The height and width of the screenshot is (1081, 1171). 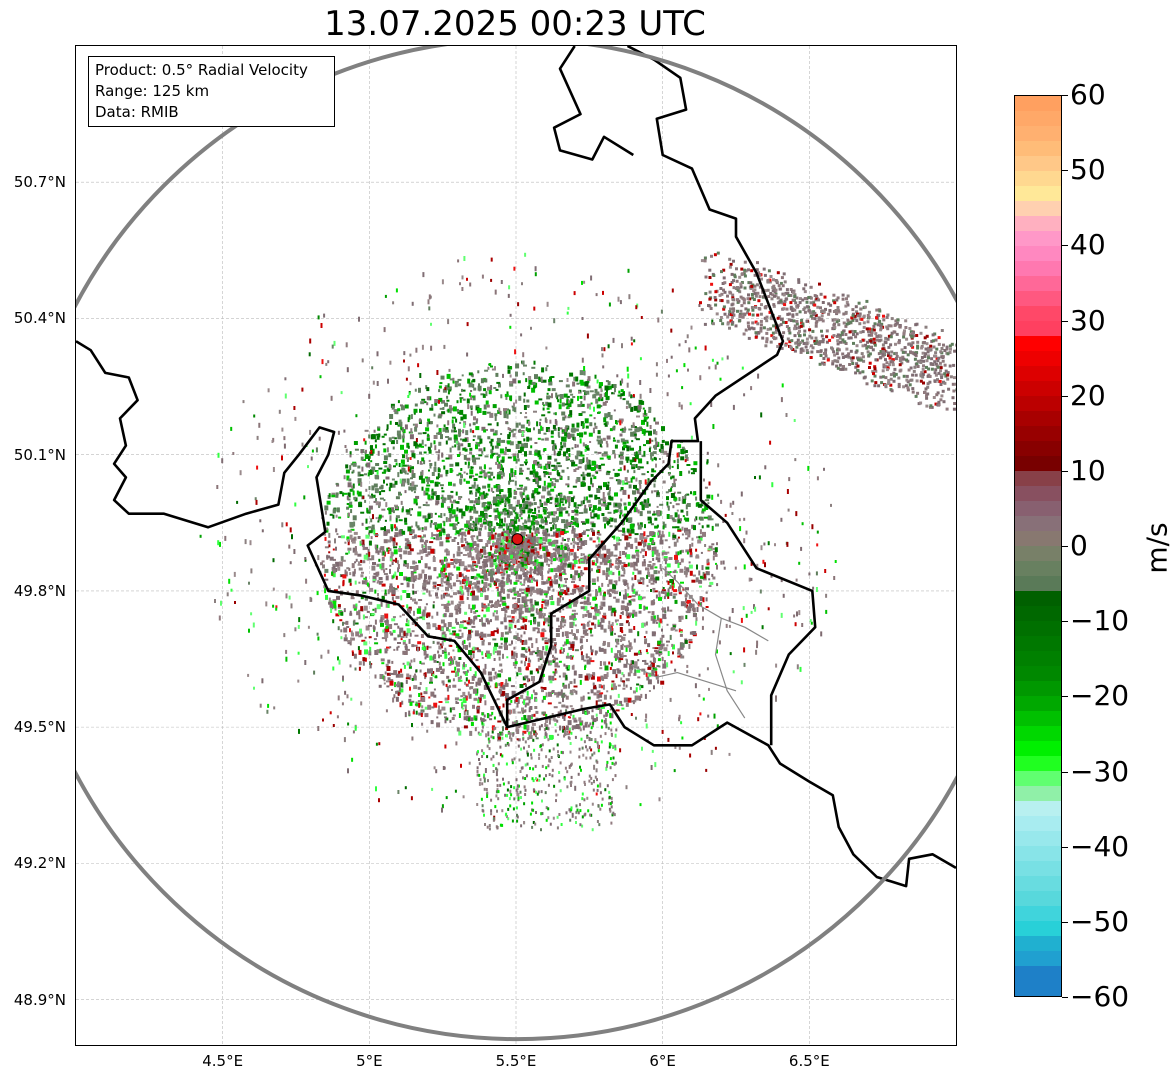 What do you see at coordinates (223, 1061) in the screenshot?
I see `lon-tick-label: 4.5°E` at bounding box center [223, 1061].